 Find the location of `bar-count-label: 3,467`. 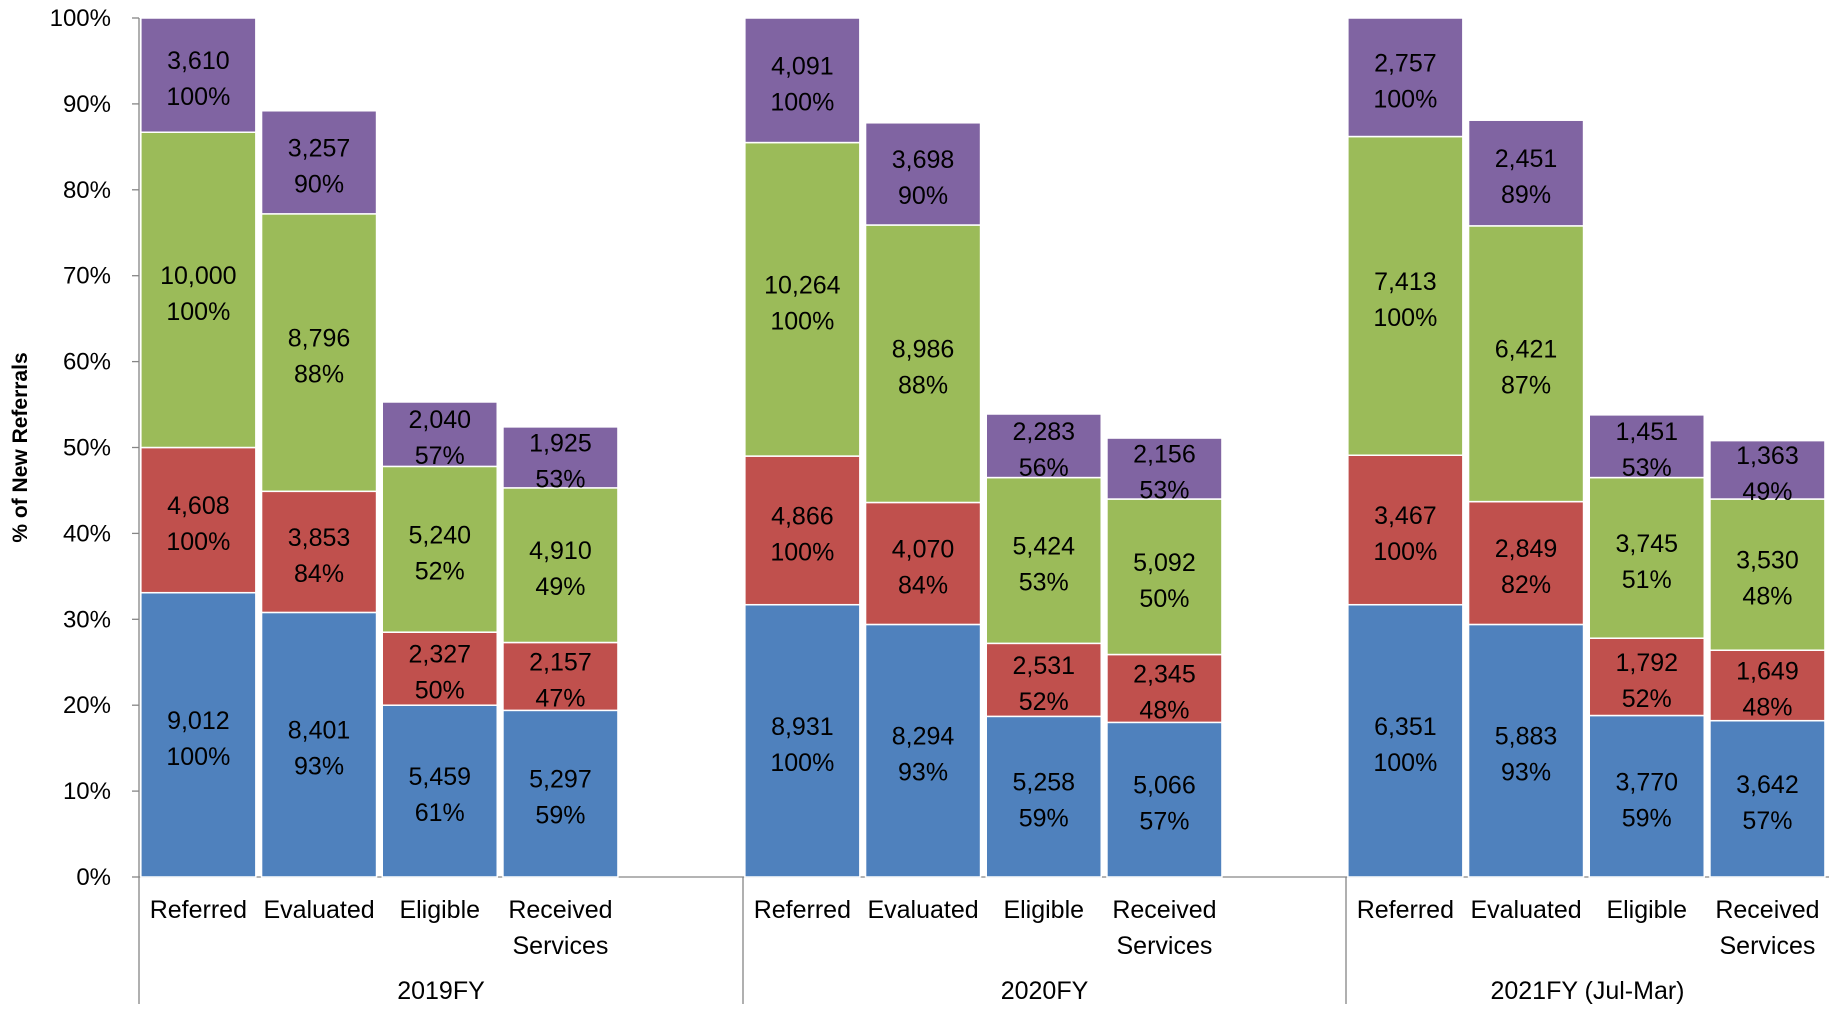

bar-count-label: 3,467 is located at coordinates (1405, 516).